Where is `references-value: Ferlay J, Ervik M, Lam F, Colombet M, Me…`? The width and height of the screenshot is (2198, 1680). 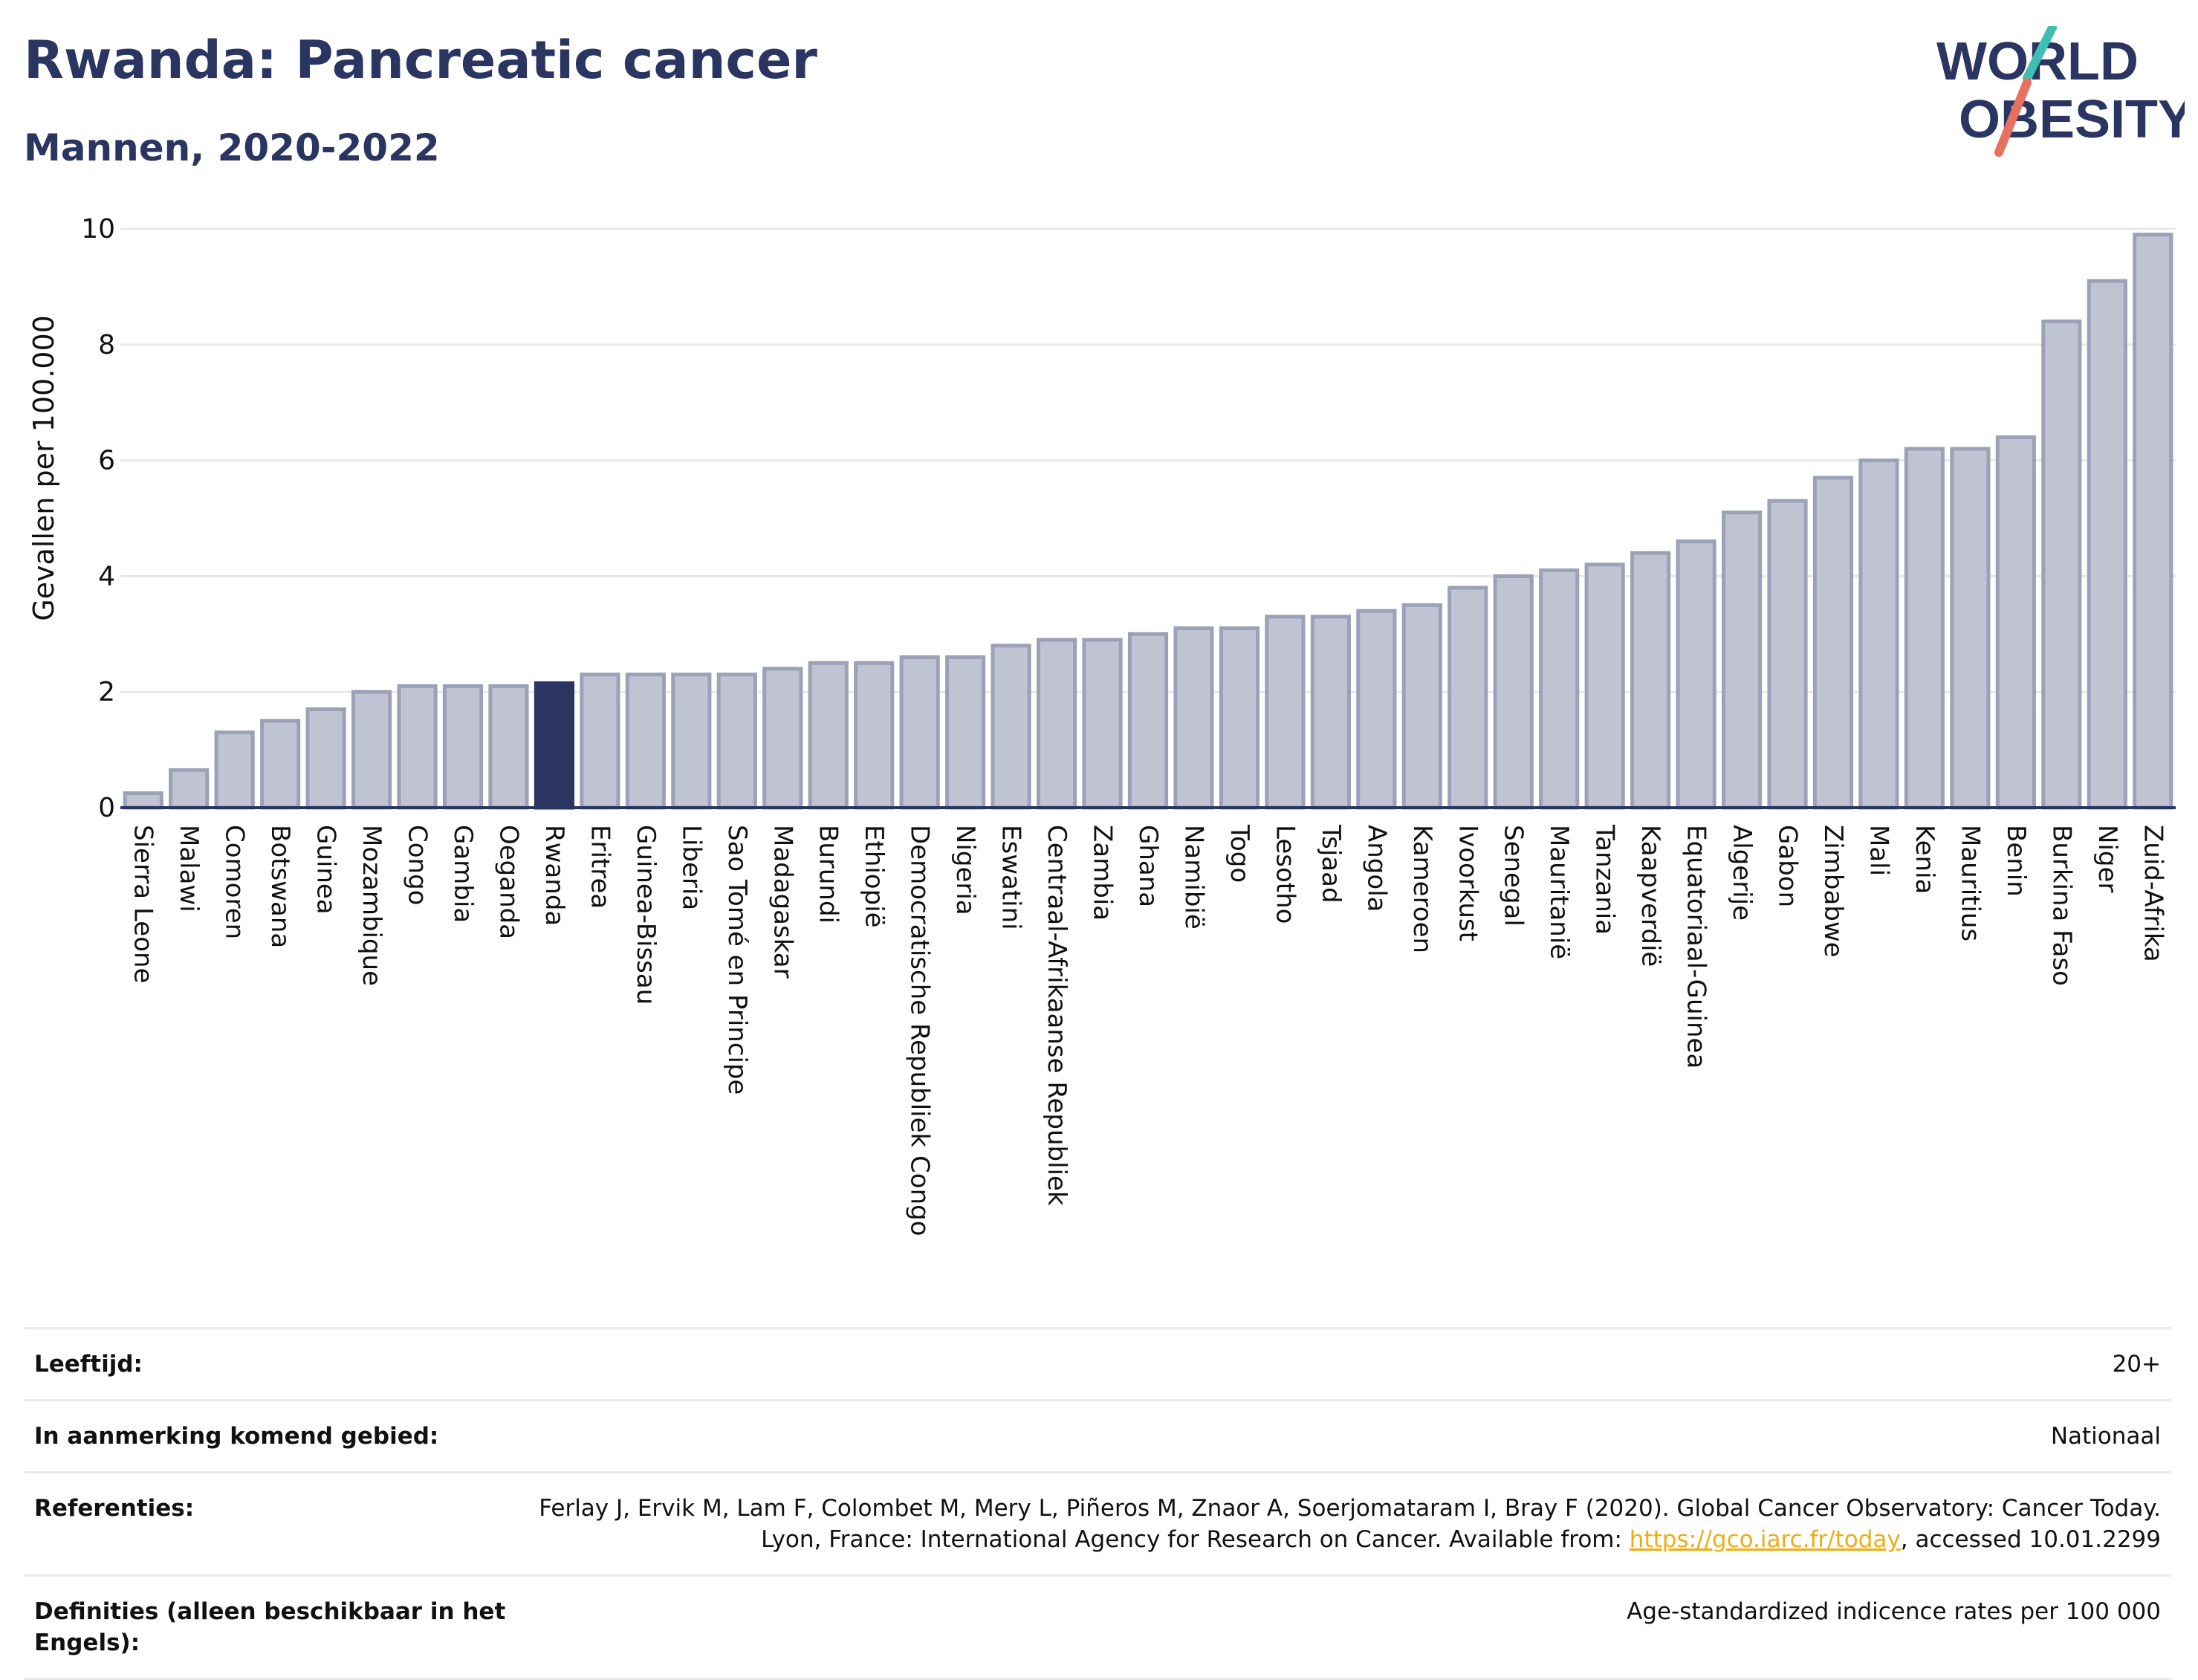 references-value: Ferlay J, Ervik M, Lam F, Colombet M, Me… is located at coordinates (1335, 1524).